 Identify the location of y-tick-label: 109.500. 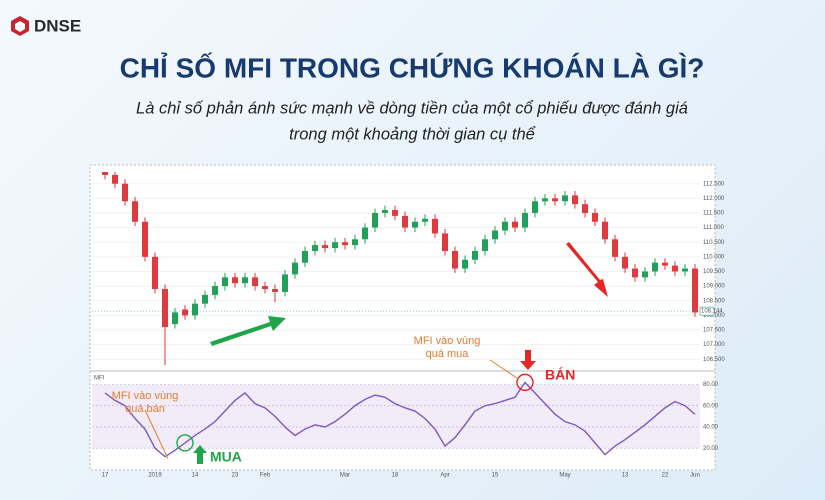
(714, 272).